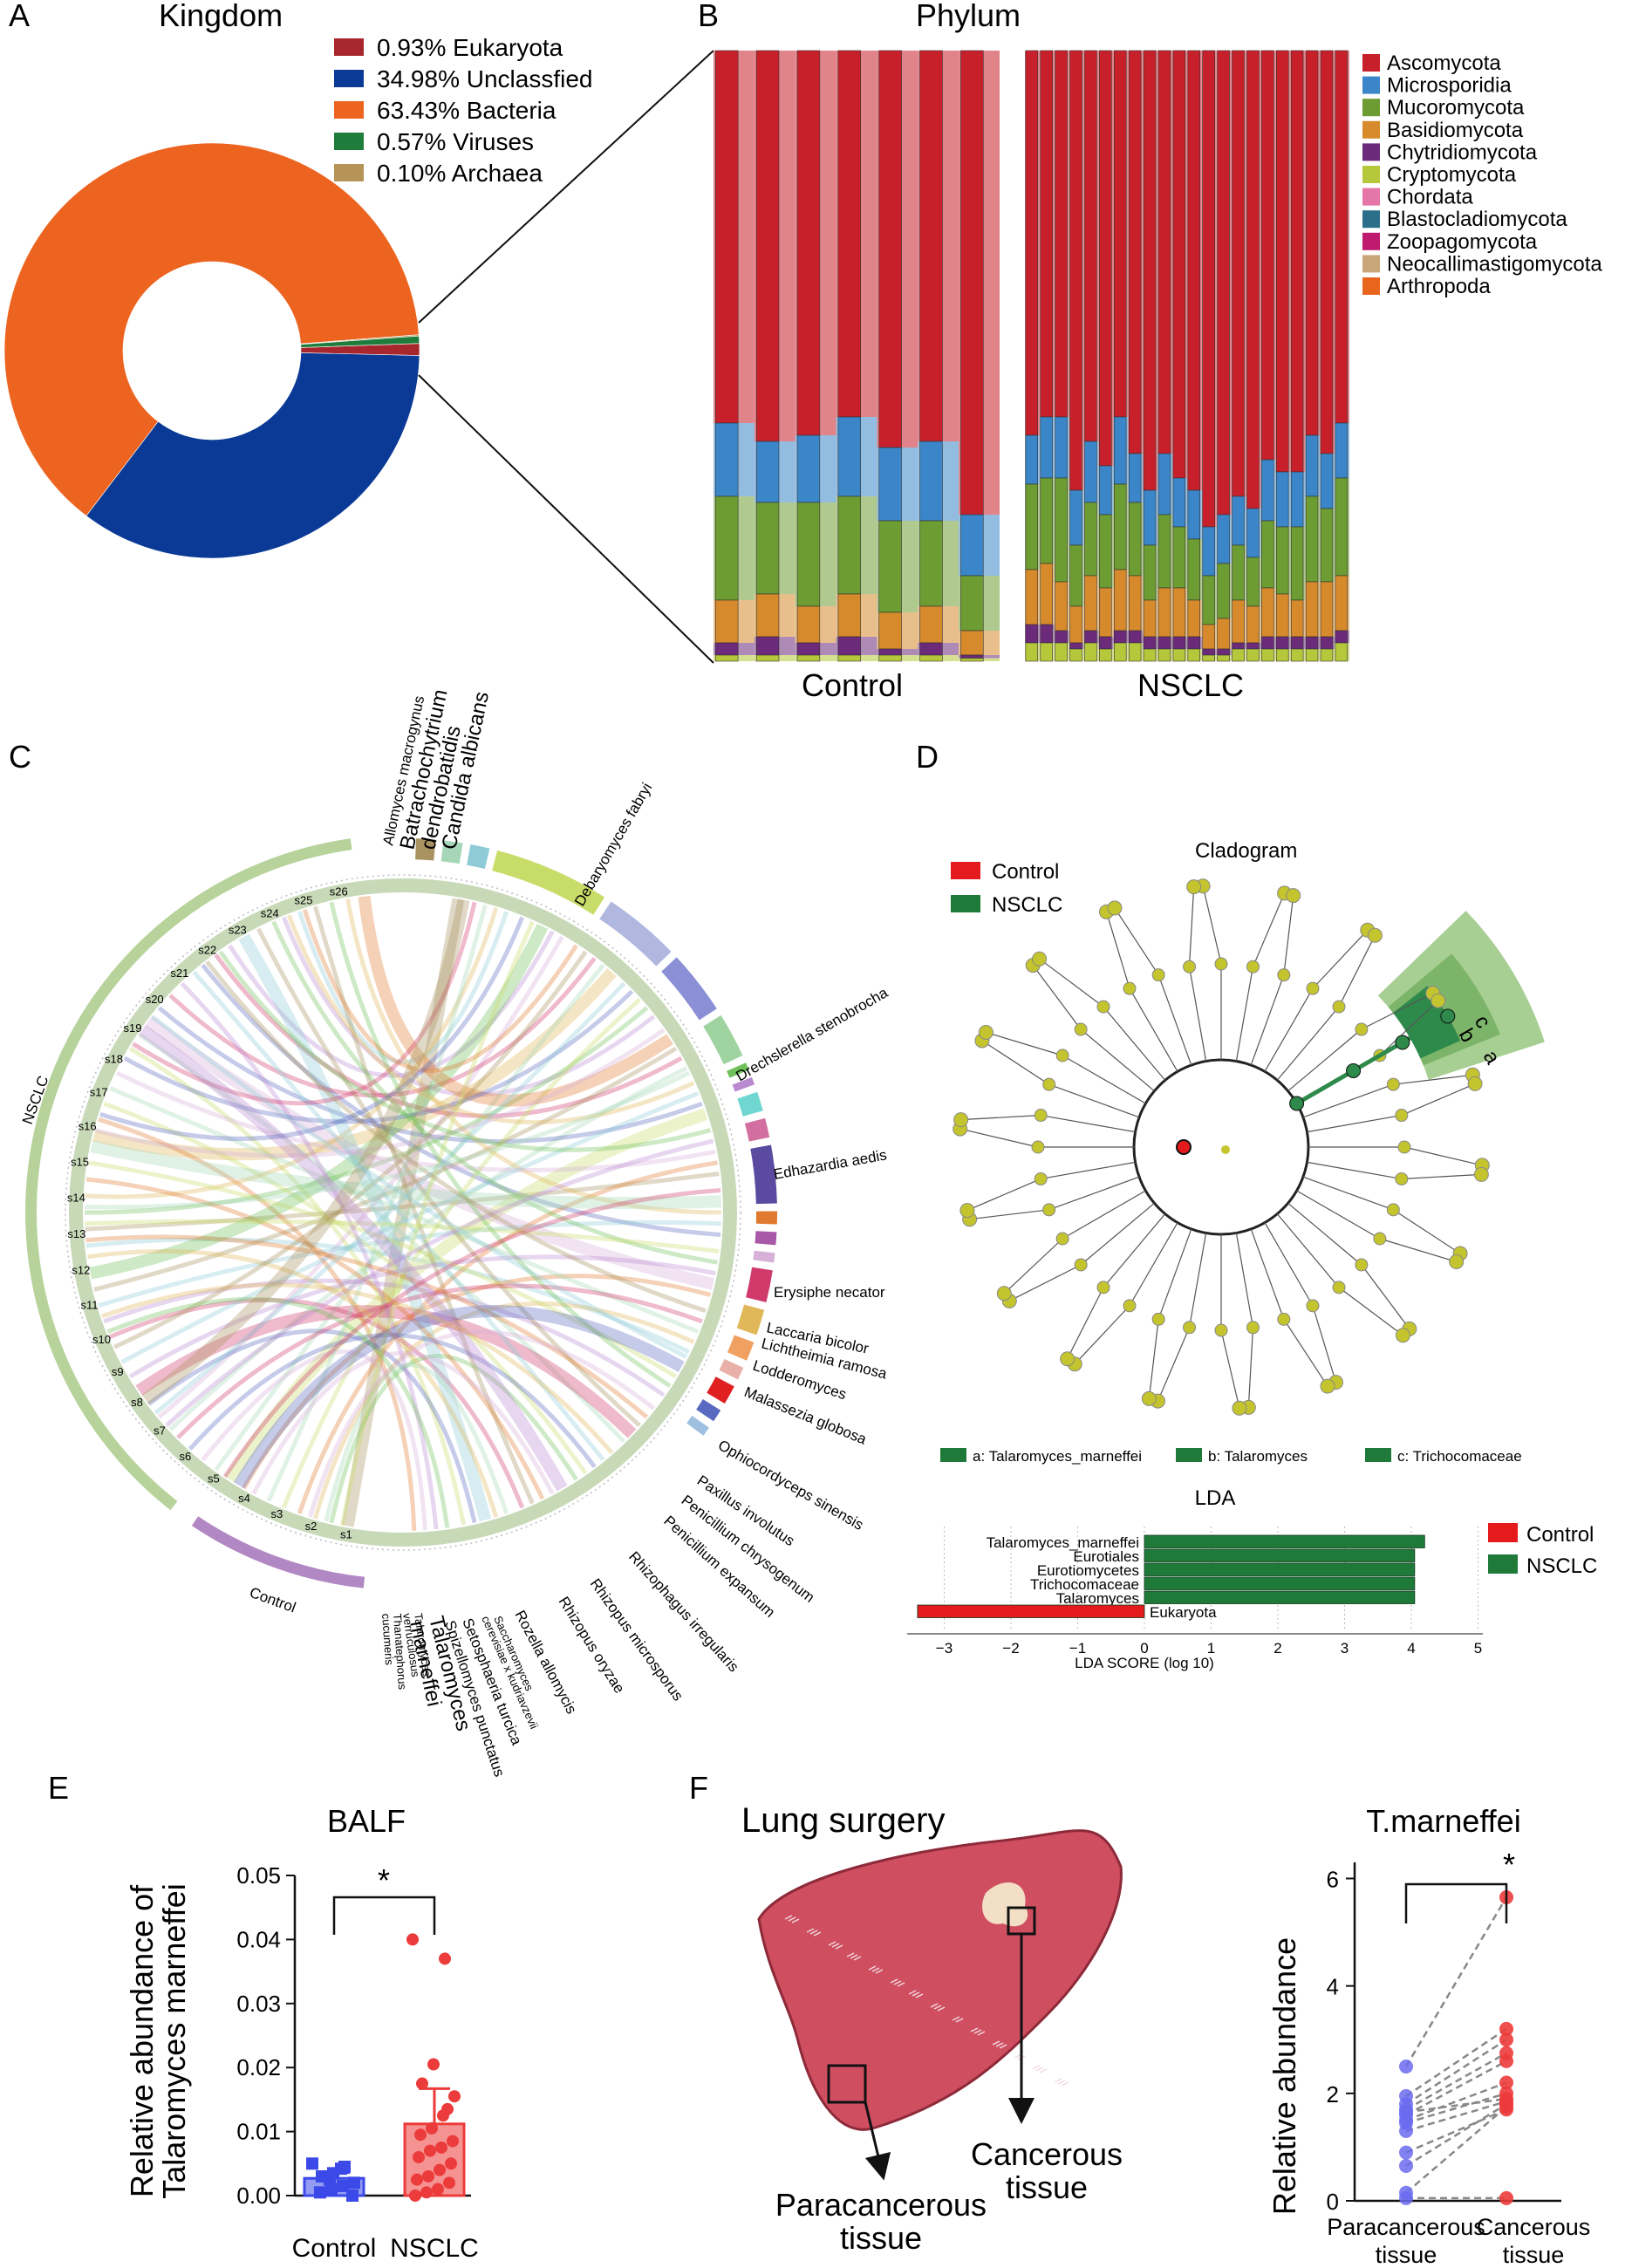 The height and width of the screenshot is (2268, 1632). I want to click on zoom-line-bottom, so click(566, 519).